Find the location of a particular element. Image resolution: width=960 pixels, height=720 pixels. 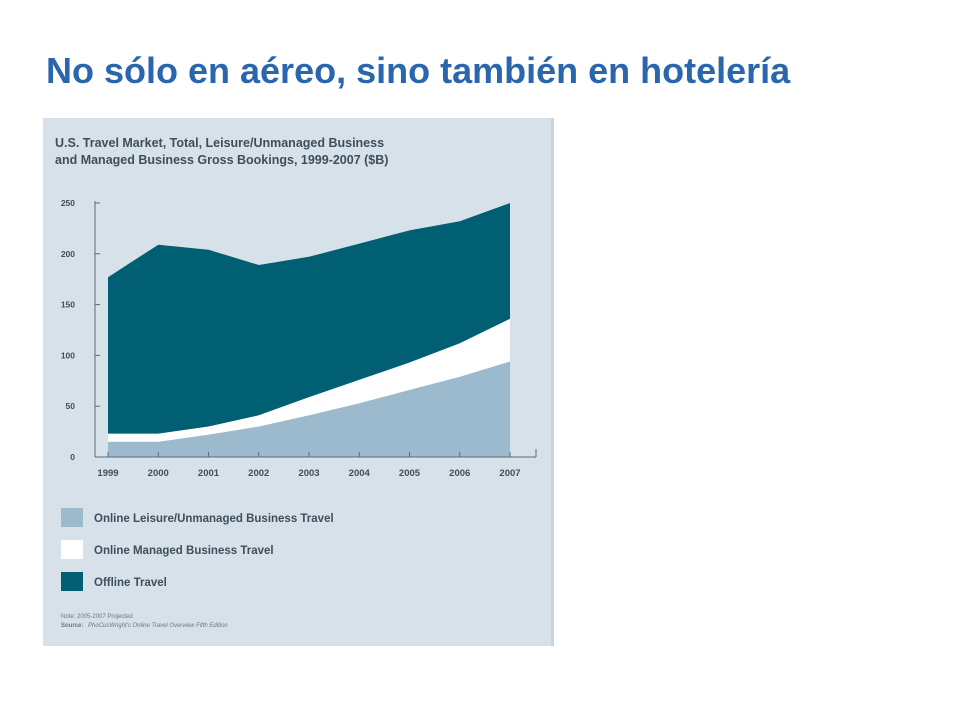

x-tick-label: 2000 is located at coordinates (158, 473).